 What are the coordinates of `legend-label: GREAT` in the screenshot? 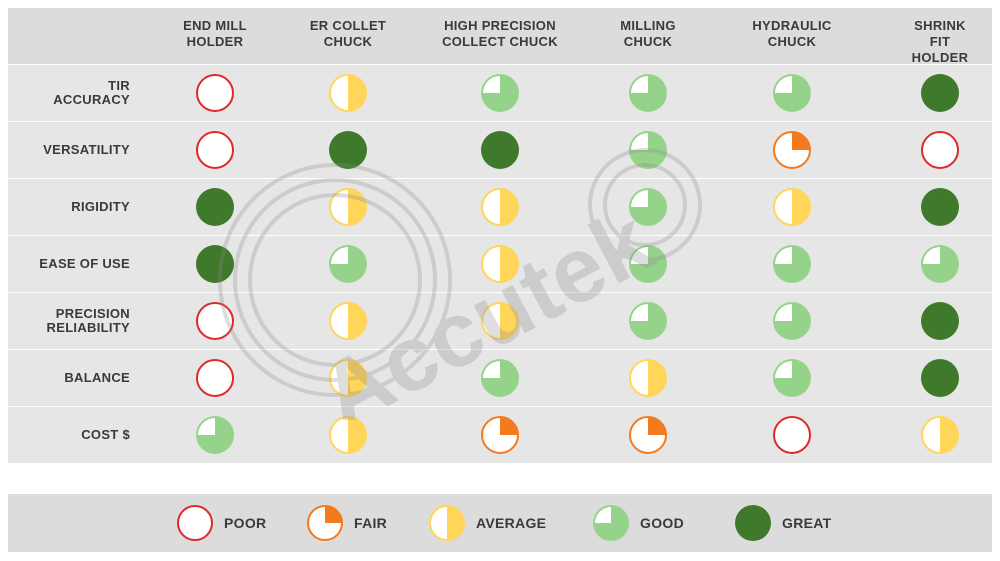 It's located at (807, 523).